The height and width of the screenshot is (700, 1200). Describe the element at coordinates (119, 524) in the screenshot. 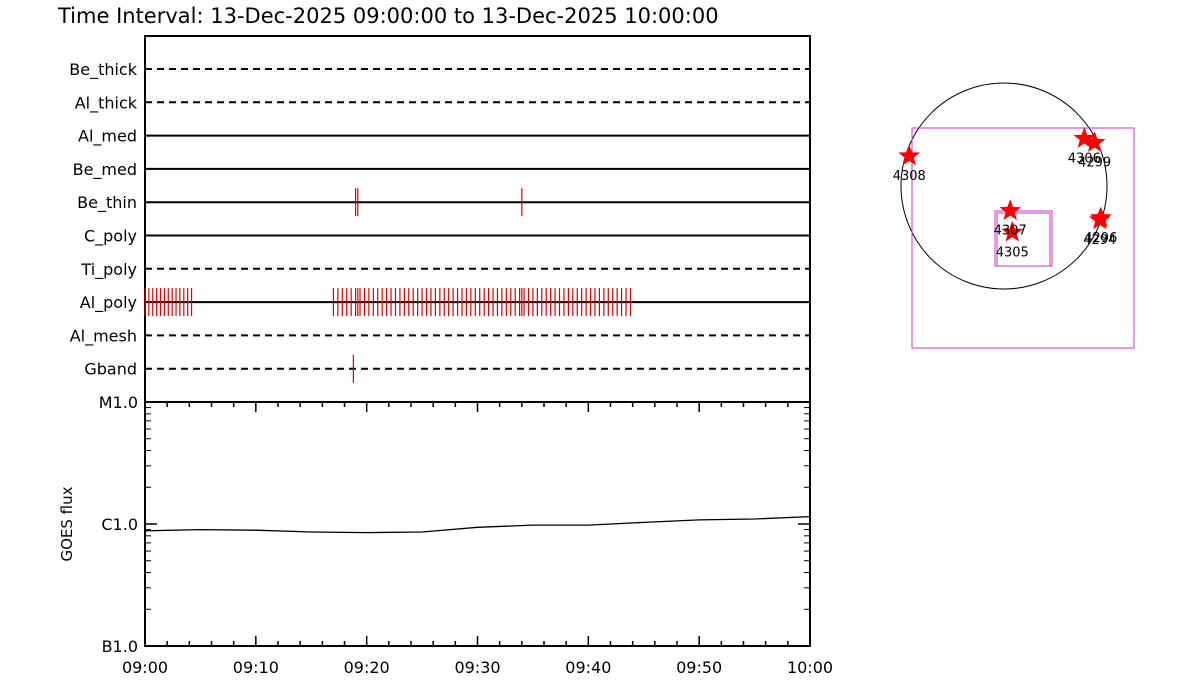

I see `y-tick-label: C1.0` at that location.